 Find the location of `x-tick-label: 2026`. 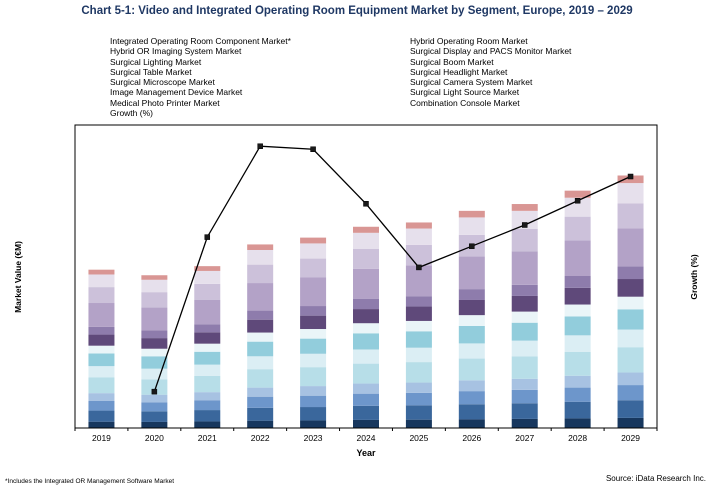

x-tick-label: 2026 is located at coordinates (471, 438).